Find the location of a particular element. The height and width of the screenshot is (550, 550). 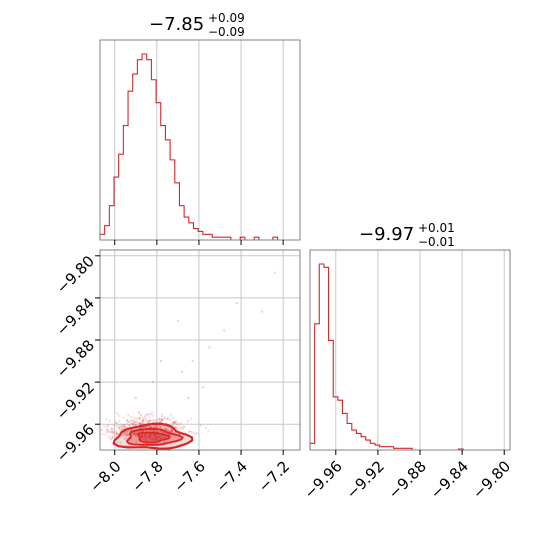

hist2-x-tick-label-3: −9.84 is located at coordinates (449, 479).